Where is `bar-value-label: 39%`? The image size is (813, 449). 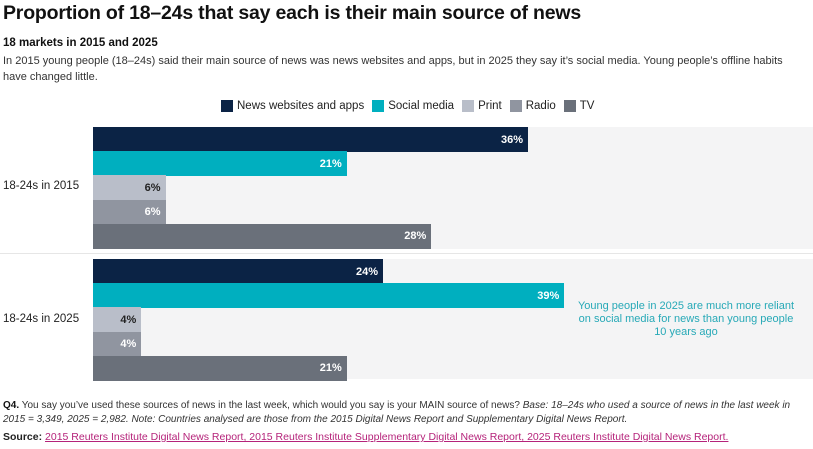
bar-value-label: 39% is located at coordinates (548, 295).